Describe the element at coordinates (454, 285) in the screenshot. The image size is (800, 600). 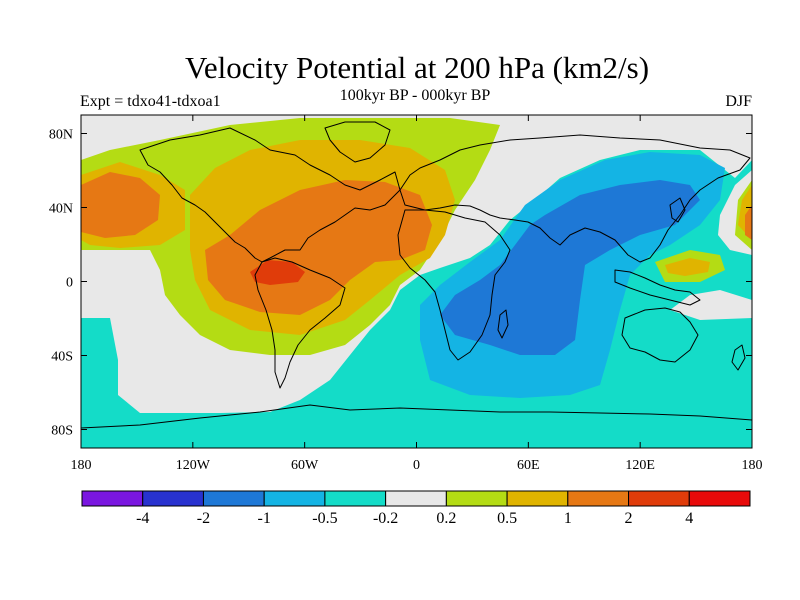
I see `coastline-africa` at that location.